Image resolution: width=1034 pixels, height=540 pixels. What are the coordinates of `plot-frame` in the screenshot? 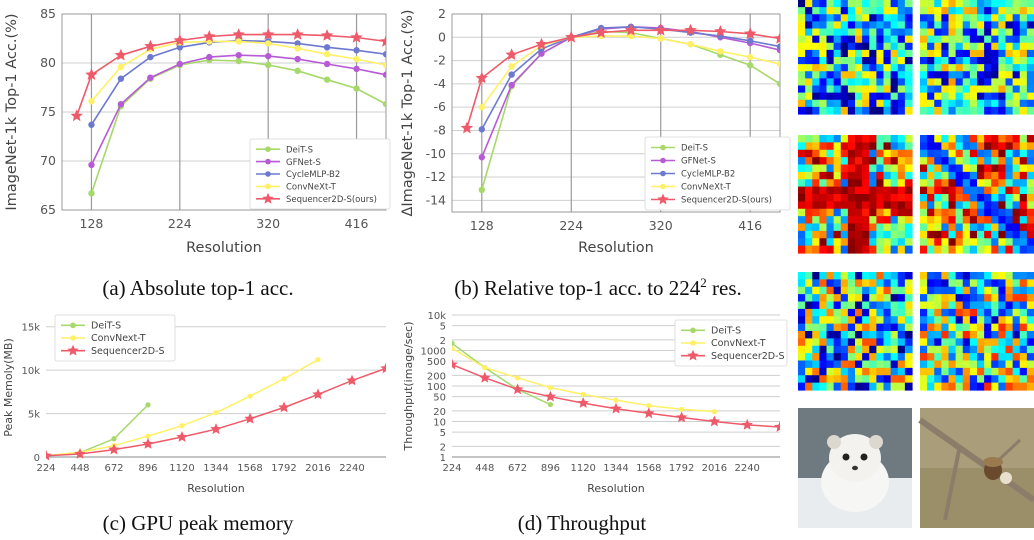 It's located at (224, 112).